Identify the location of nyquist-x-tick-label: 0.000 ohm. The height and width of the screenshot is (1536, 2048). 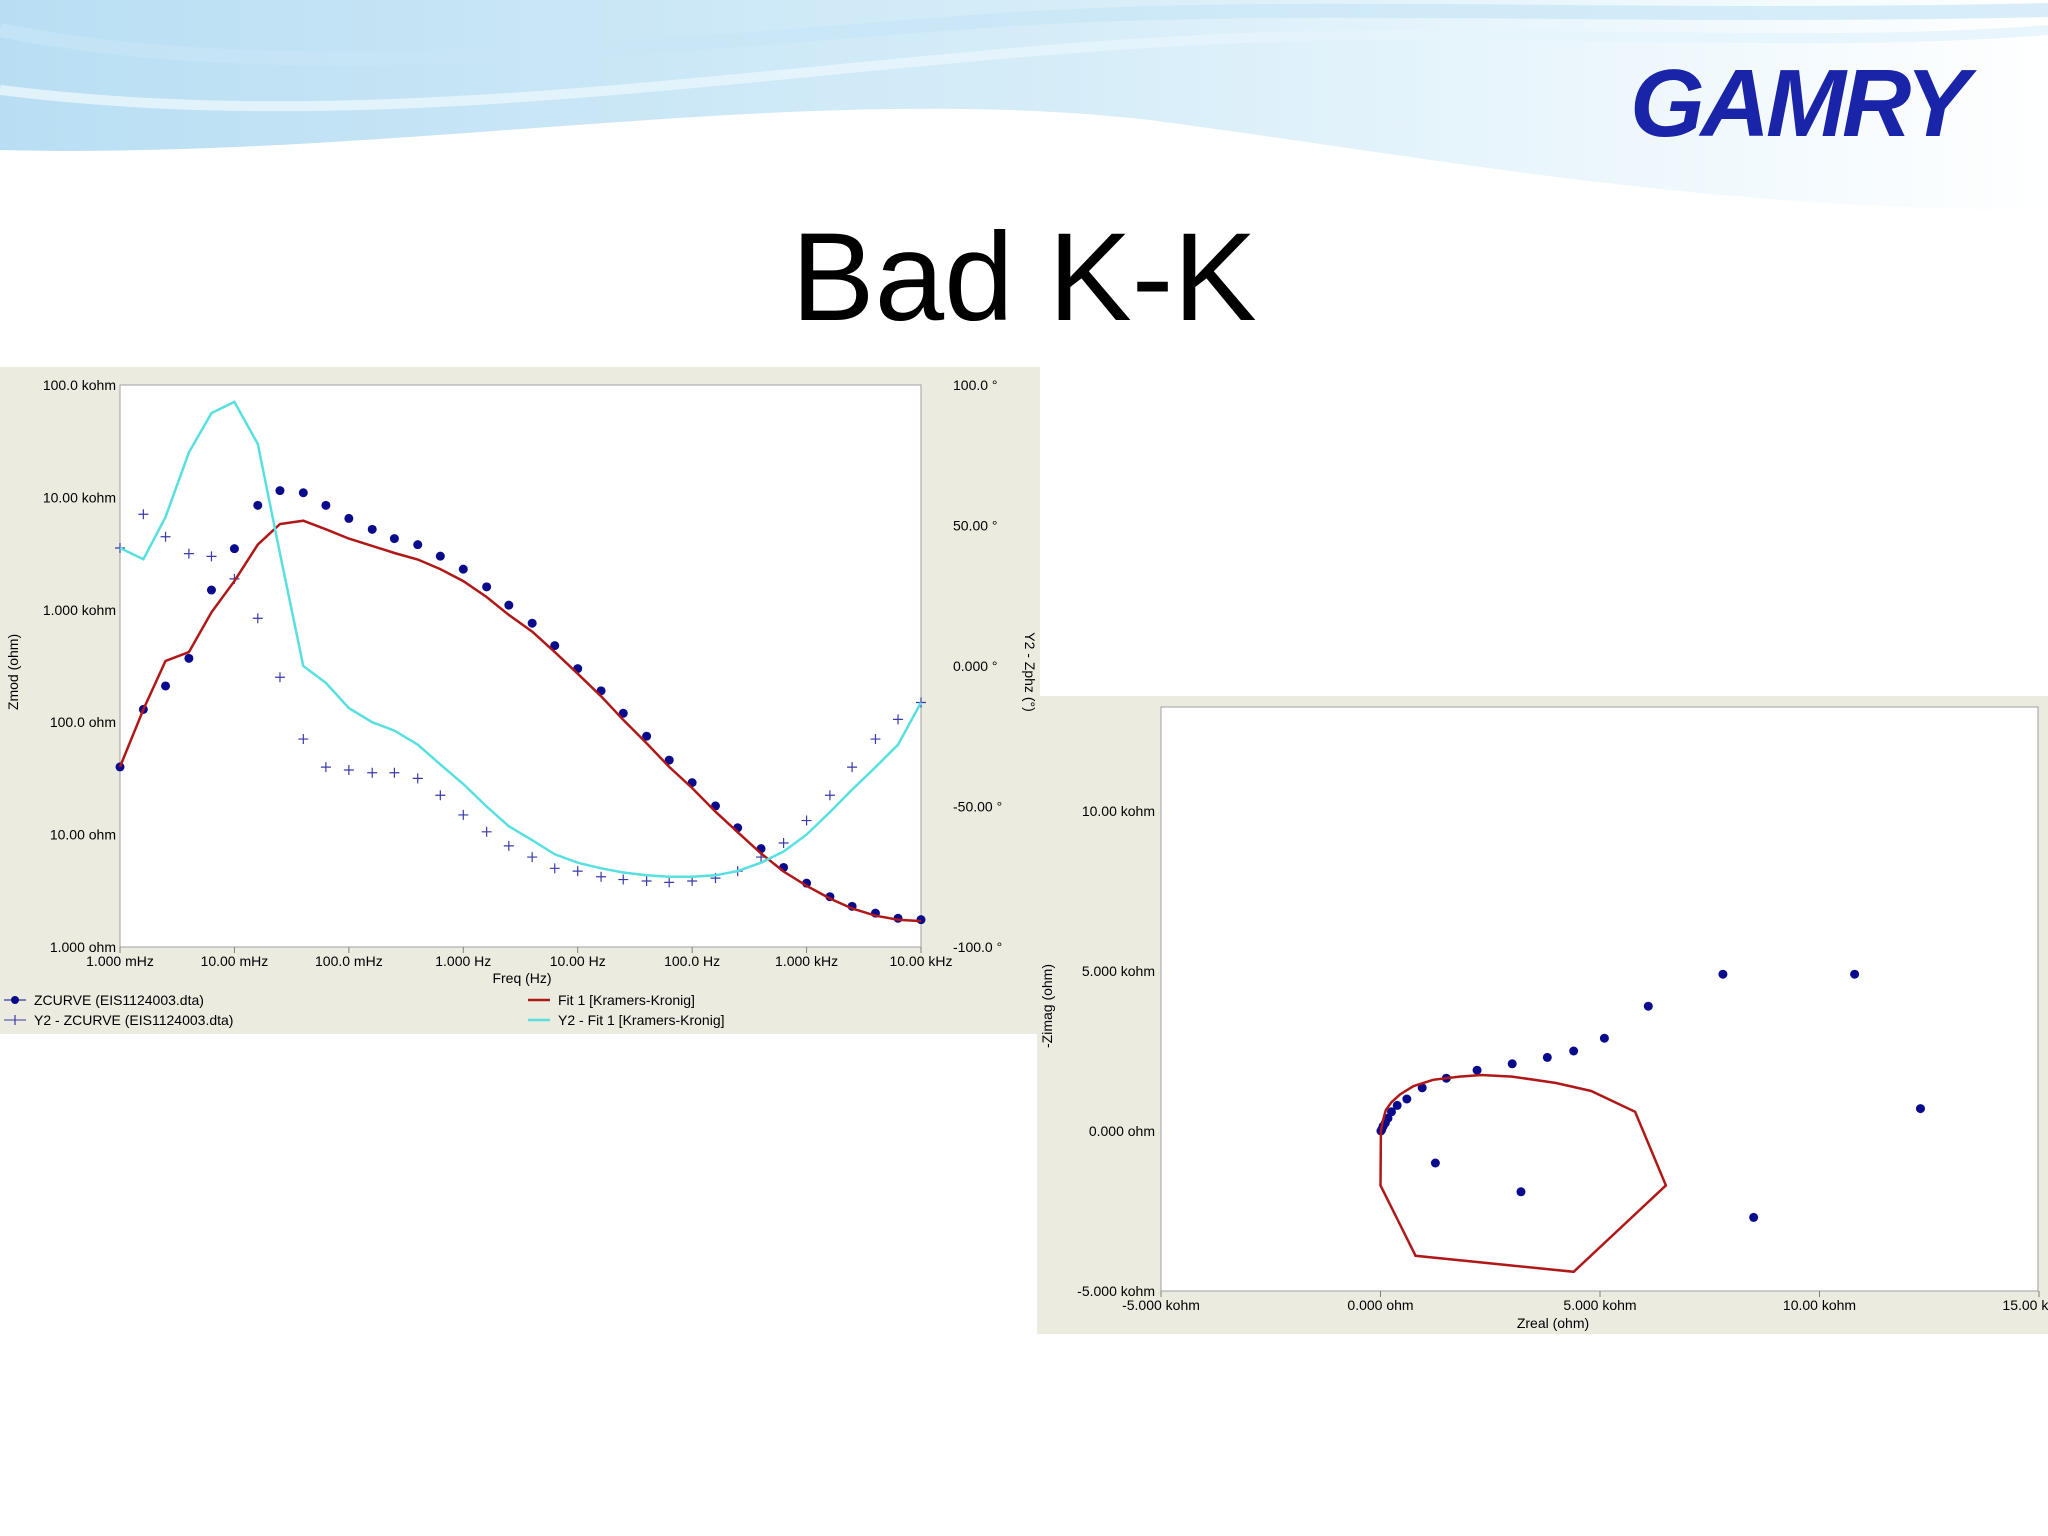
(1380, 1305).